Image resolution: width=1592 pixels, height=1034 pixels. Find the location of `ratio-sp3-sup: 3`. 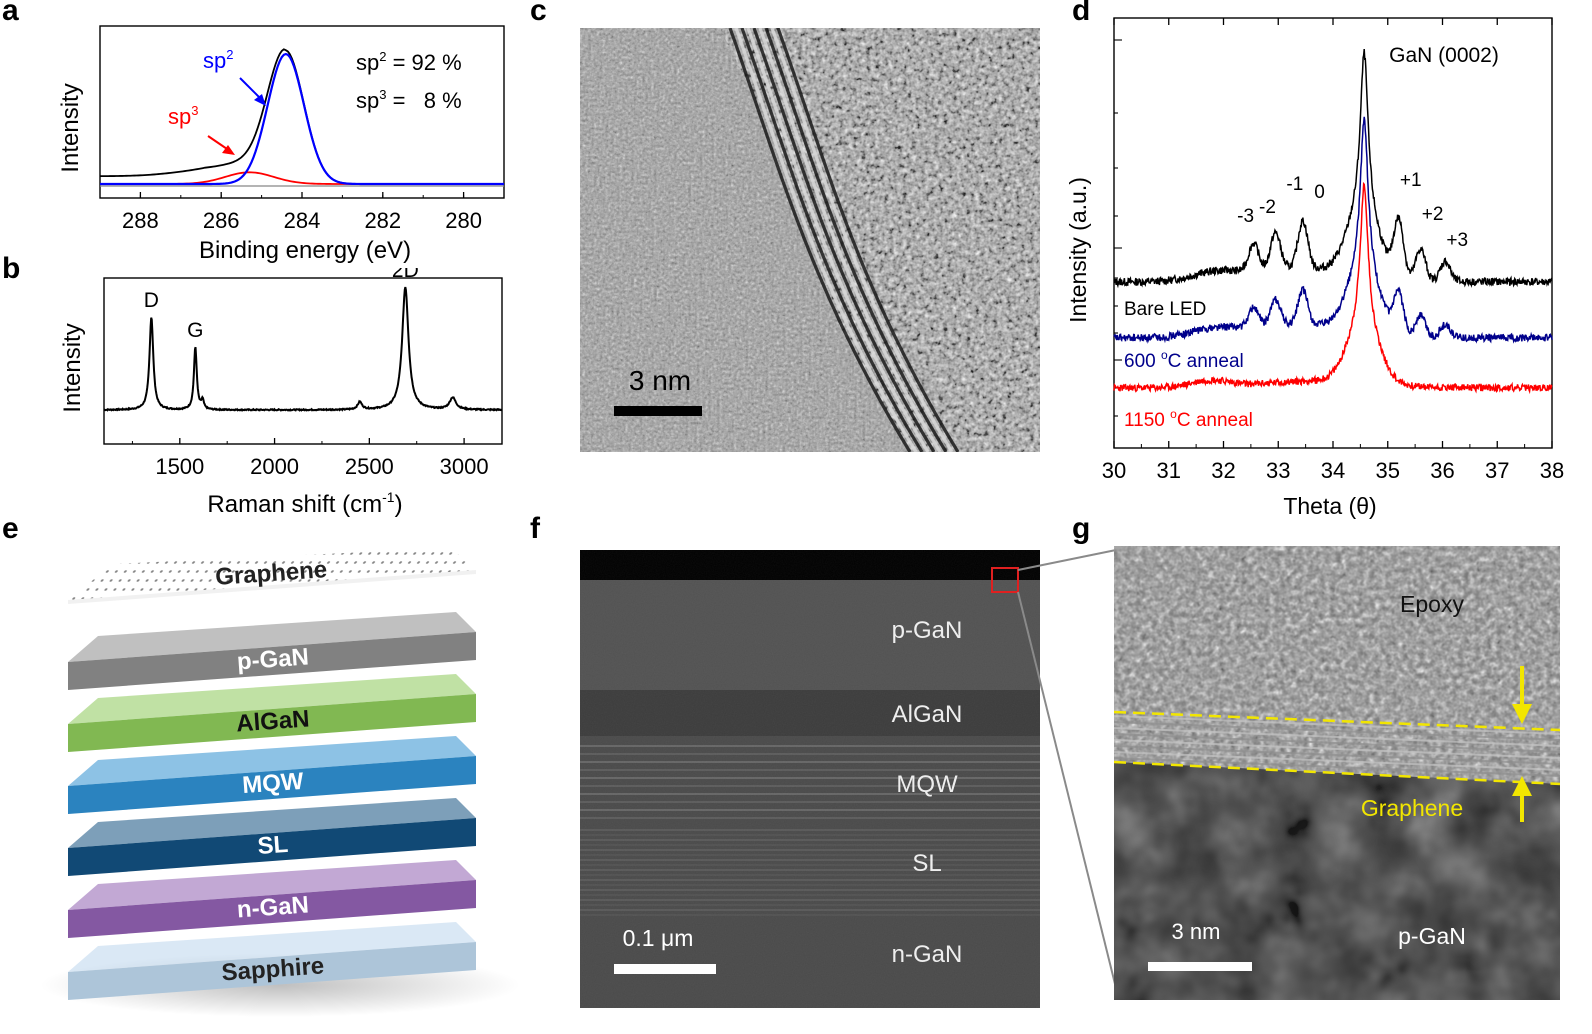

ratio-sp3-sup: 3 is located at coordinates (382, 94).